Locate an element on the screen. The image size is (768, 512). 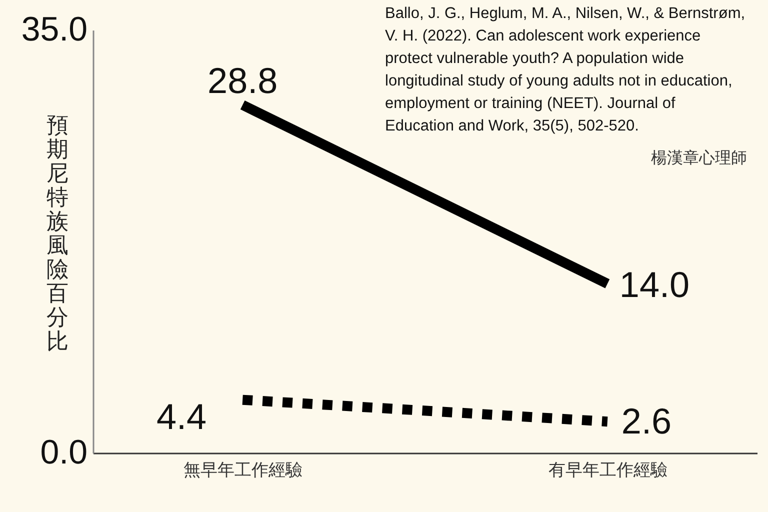
text: 預期尼特族風險百分比 is located at coordinates (57, 233).